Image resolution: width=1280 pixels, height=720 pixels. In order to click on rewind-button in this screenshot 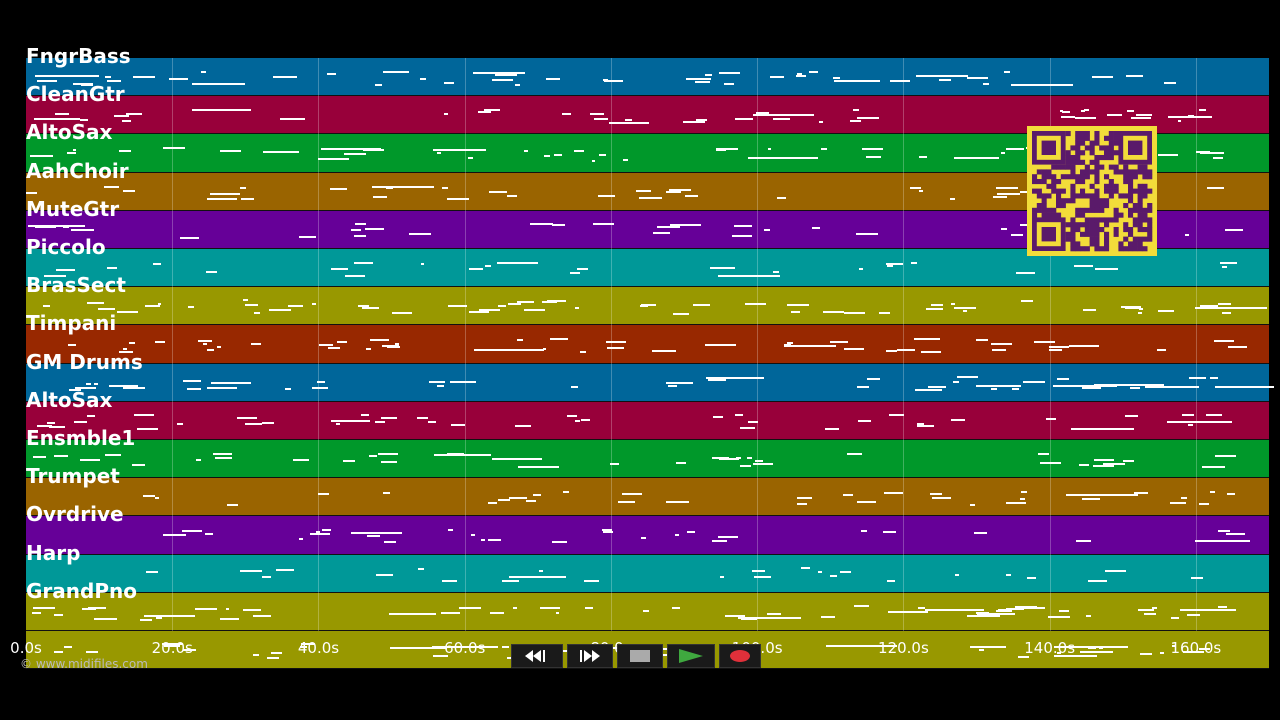, I will do `click(537, 656)`.